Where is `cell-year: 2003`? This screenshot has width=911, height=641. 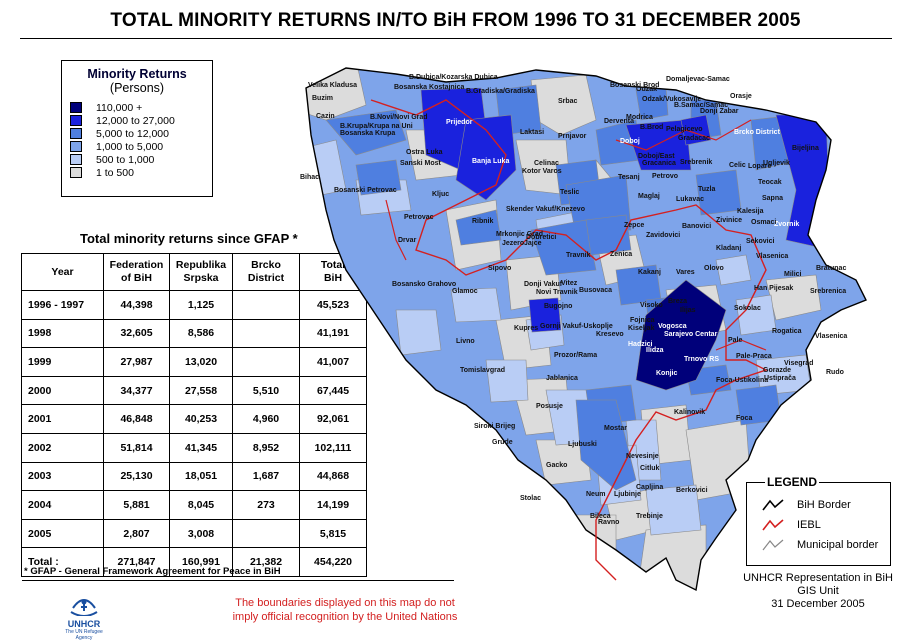
cell-year: 2003 is located at coordinates (62, 476).